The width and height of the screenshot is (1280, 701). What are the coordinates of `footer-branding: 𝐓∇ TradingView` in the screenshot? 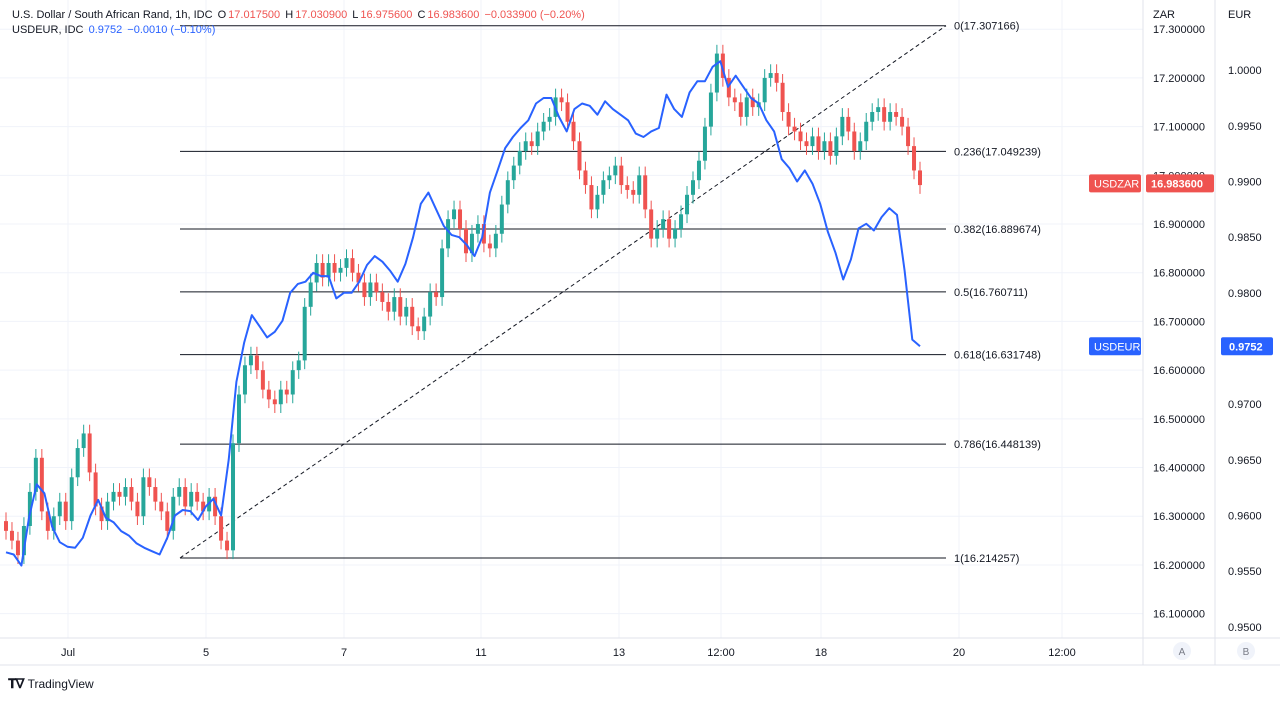 It's located at (51, 684).